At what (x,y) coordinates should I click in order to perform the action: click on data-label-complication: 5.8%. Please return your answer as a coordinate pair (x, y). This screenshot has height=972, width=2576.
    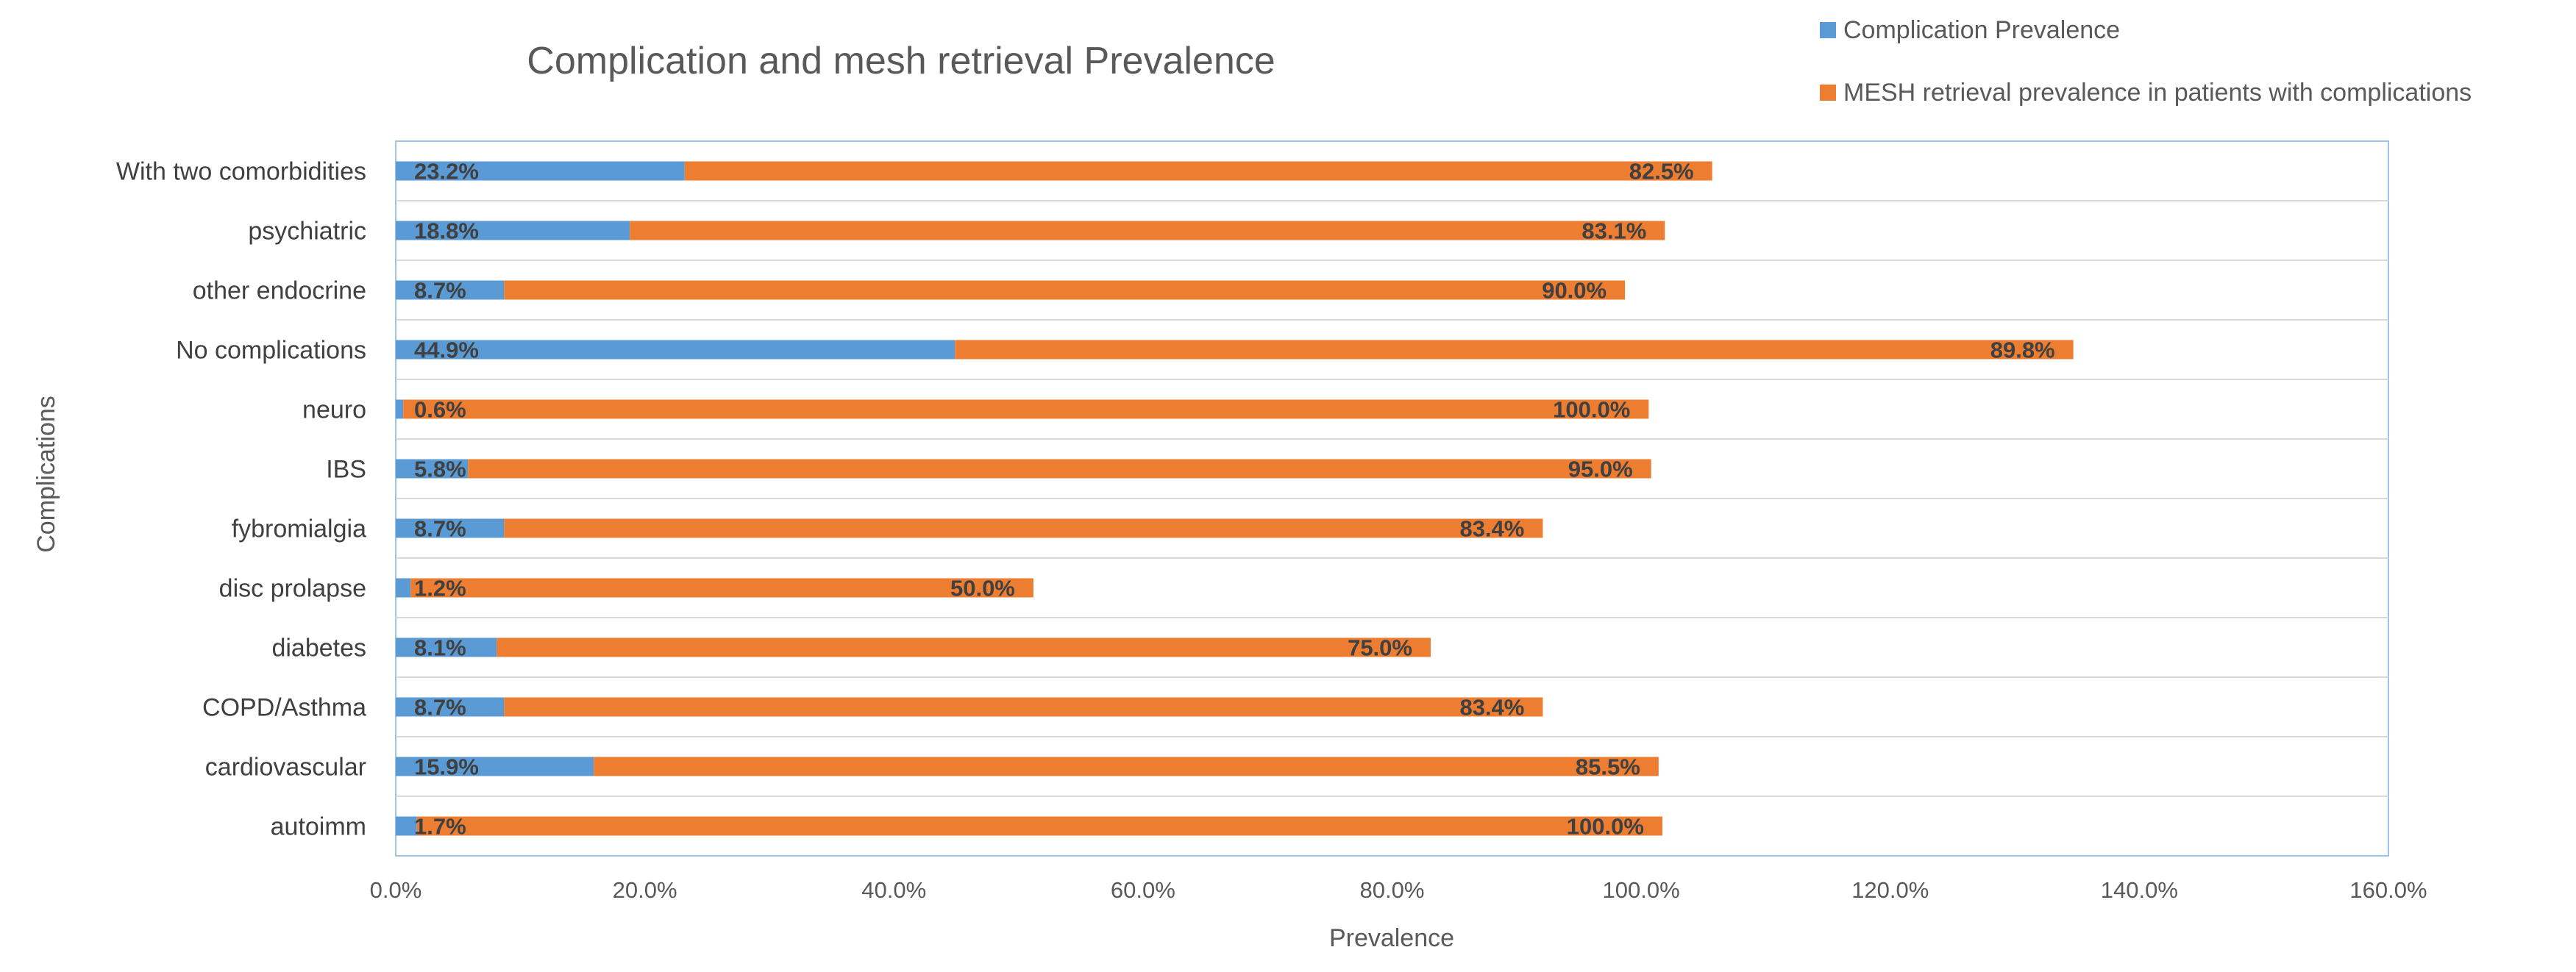
    Looking at the image, I should click on (440, 469).